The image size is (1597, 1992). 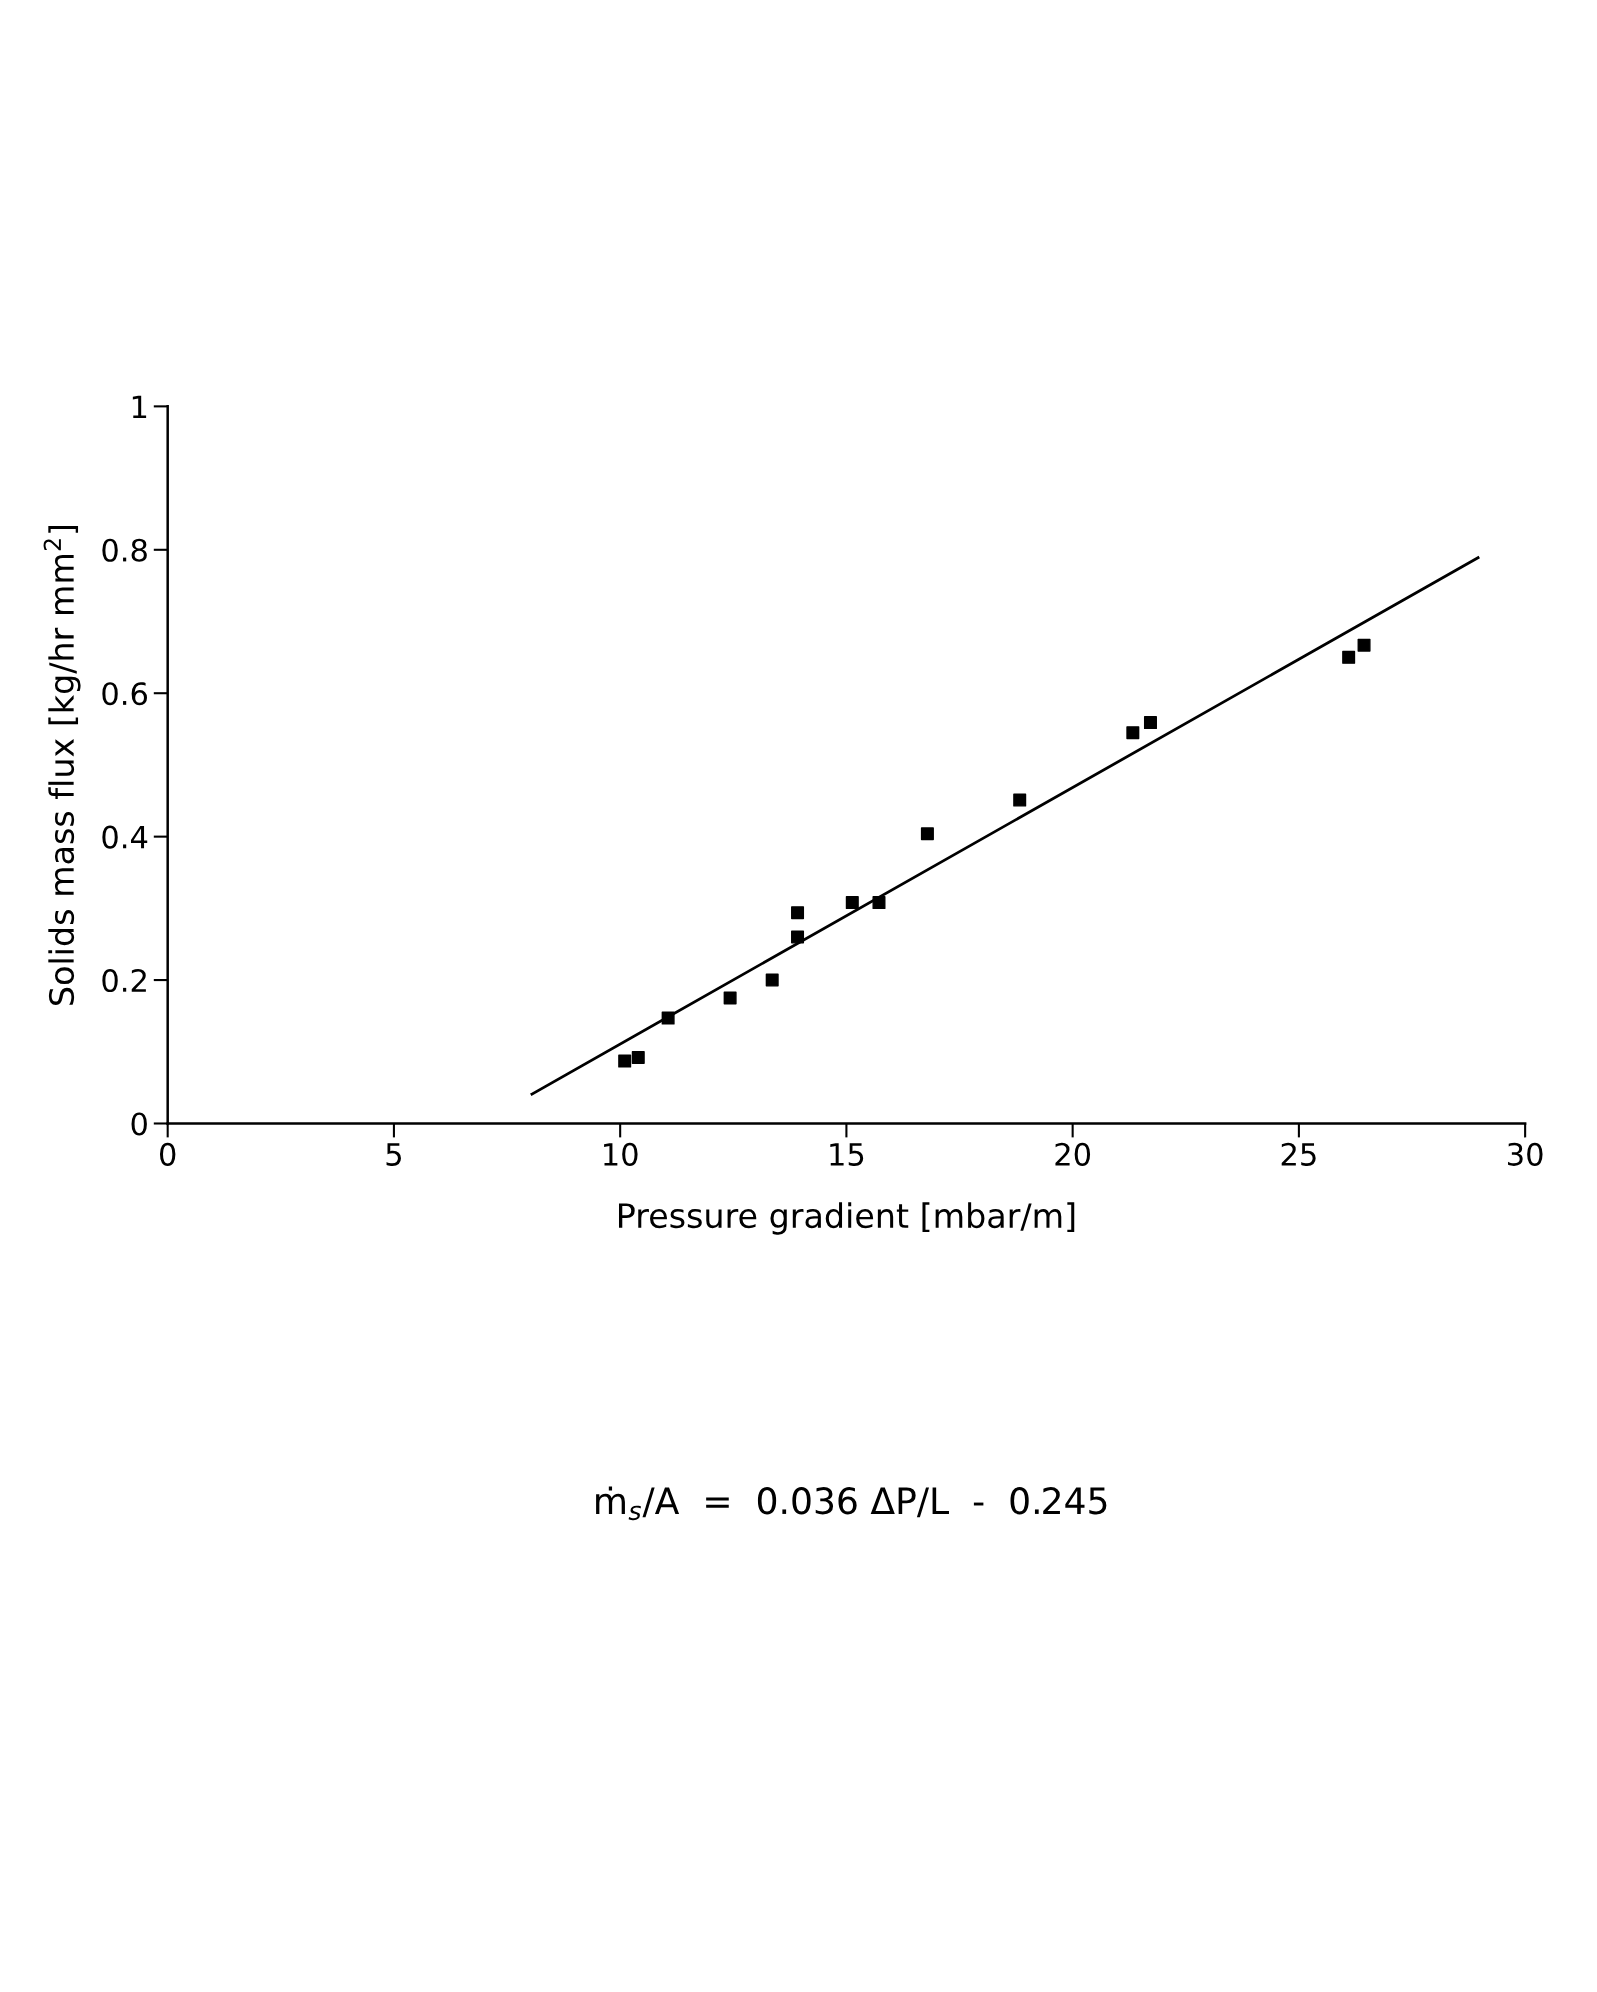 I want to click on x-tick-label: 15, so click(x=847, y=1154).